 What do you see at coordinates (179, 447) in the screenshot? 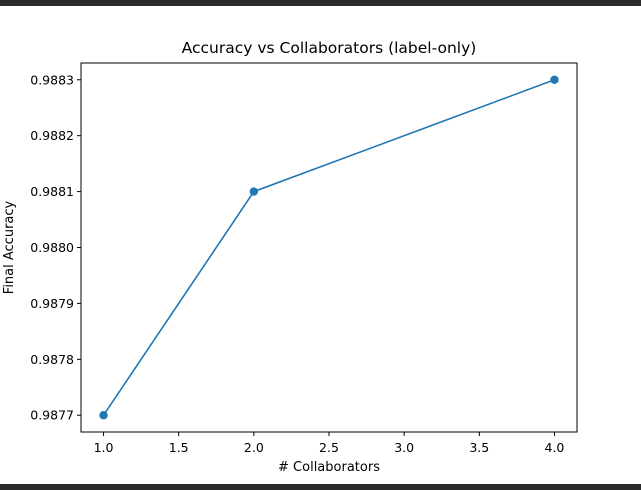
I see `x-tick-label: 1.5` at bounding box center [179, 447].